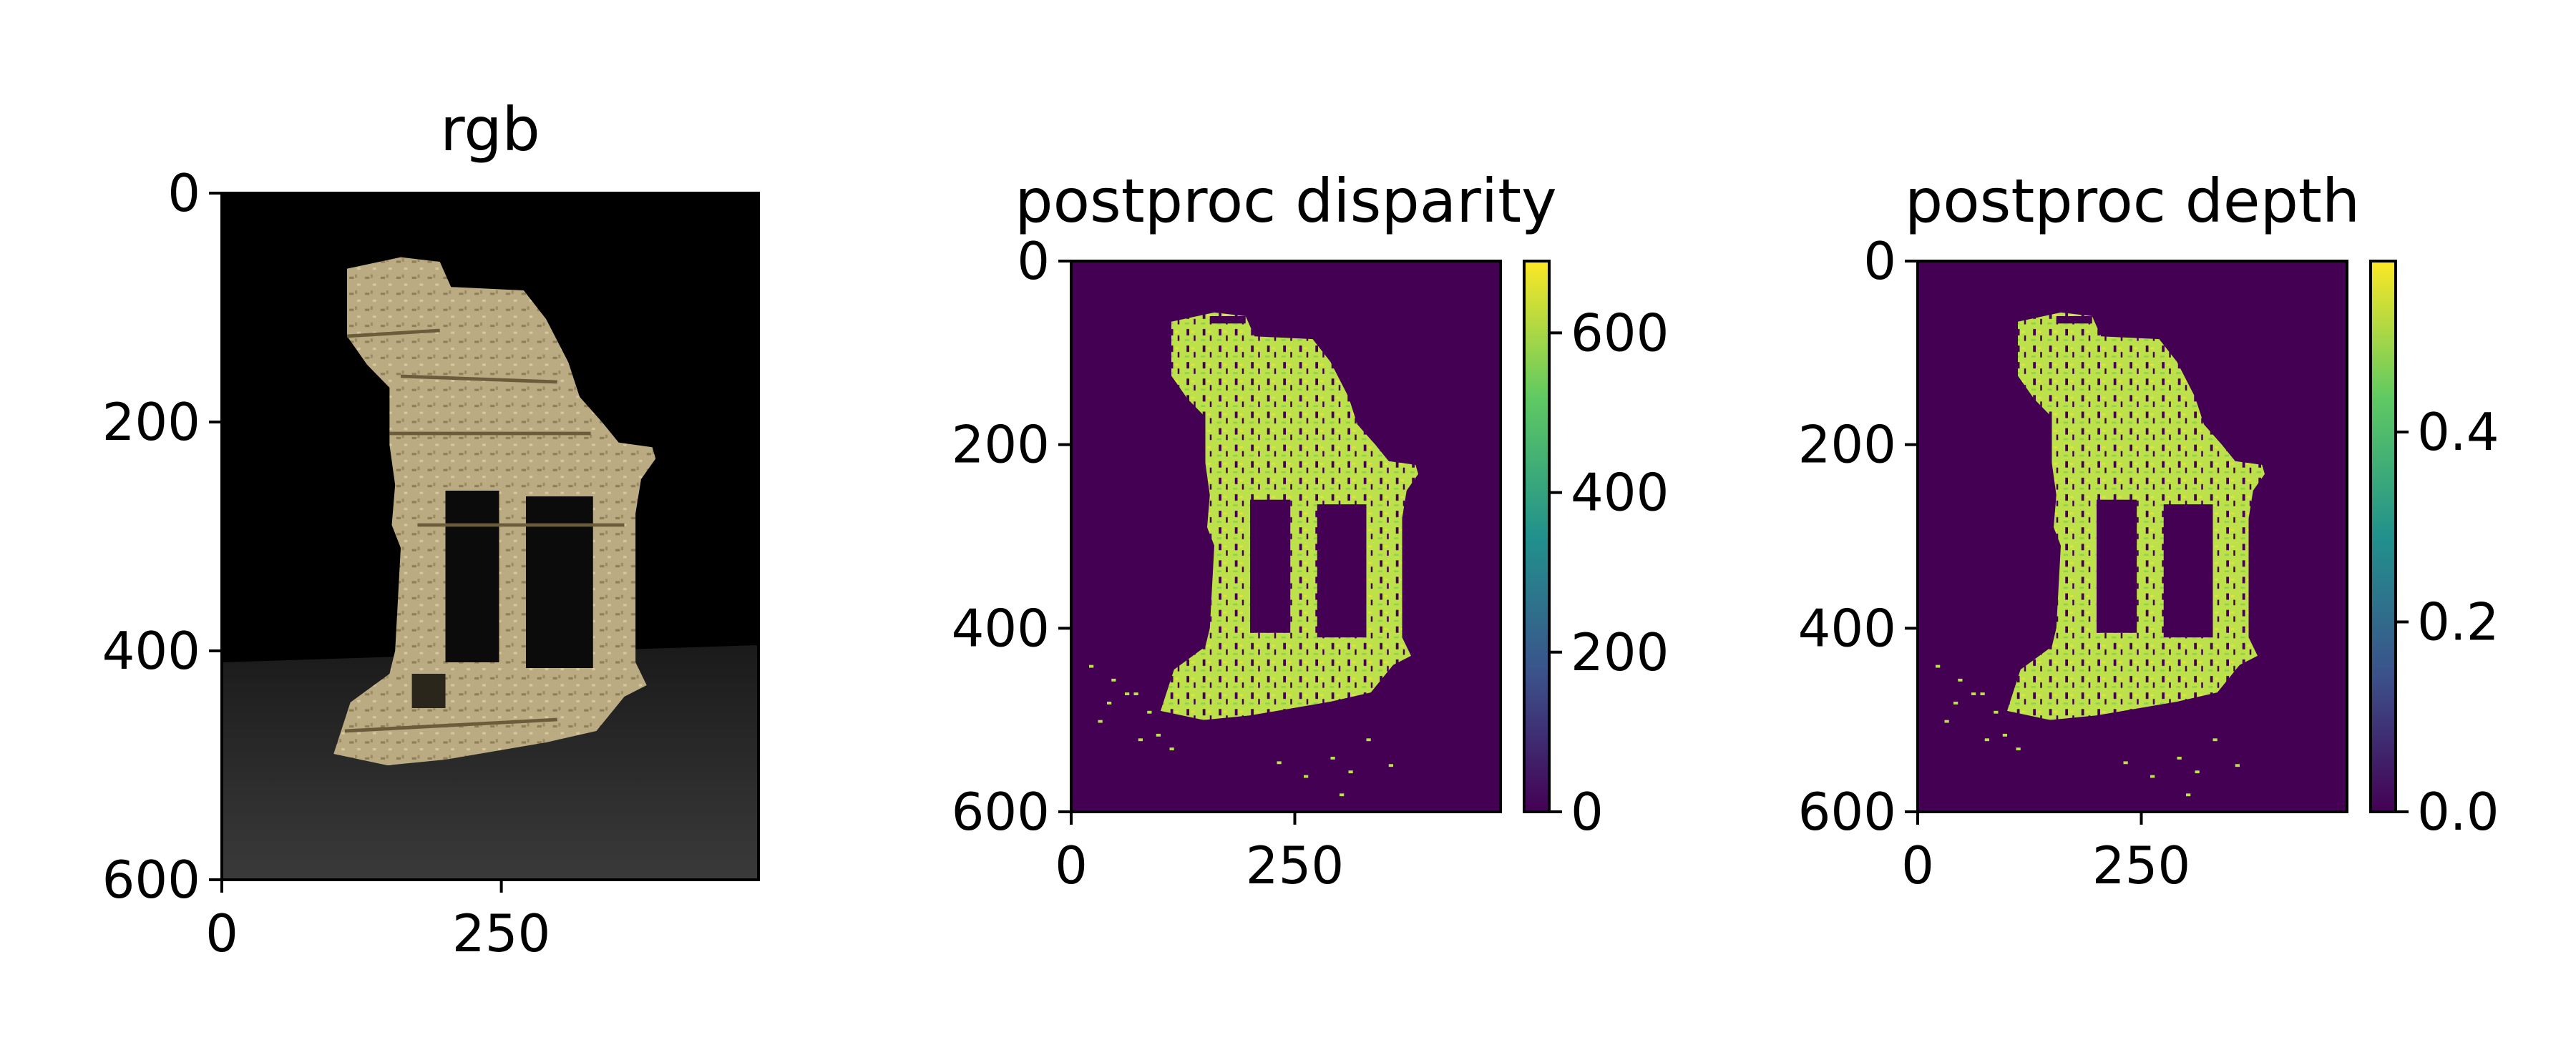 The width and height of the screenshot is (2576, 1055). What do you see at coordinates (1620, 493) in the screenshot?
I see `colorbar-tick-label: 400` at bounding box center [1620, 493].